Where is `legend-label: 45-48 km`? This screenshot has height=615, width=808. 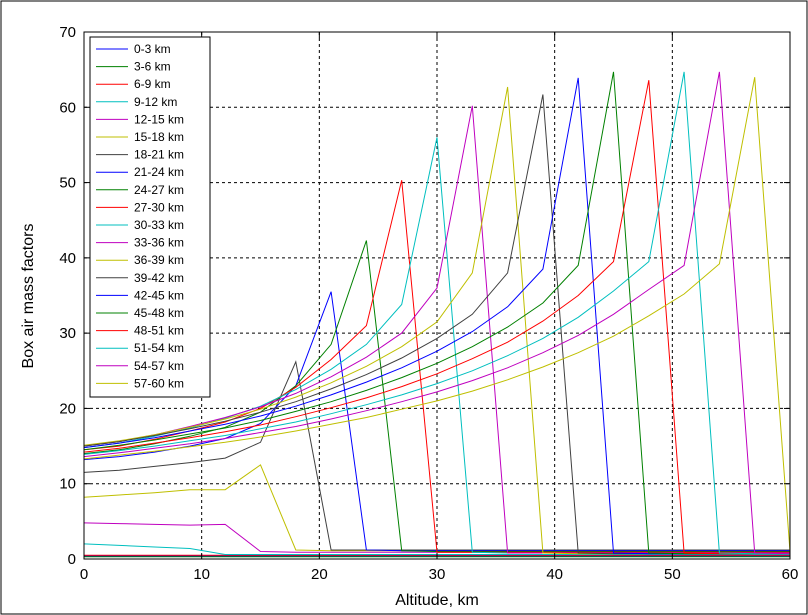
legend-label: 45-48 km is located at coordinates (159, 313).